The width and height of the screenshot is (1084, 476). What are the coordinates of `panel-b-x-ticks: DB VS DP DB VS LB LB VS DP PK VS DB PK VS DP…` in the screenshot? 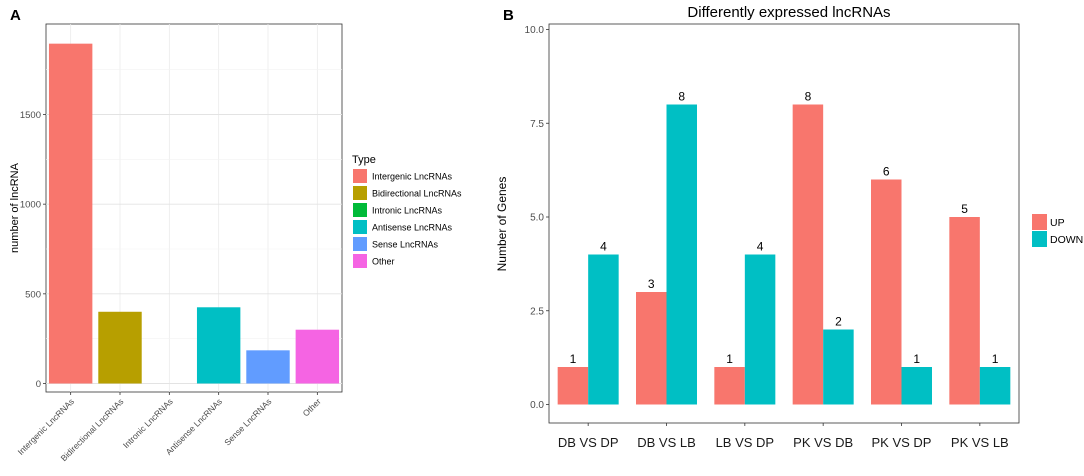 It's located at (783, 436).